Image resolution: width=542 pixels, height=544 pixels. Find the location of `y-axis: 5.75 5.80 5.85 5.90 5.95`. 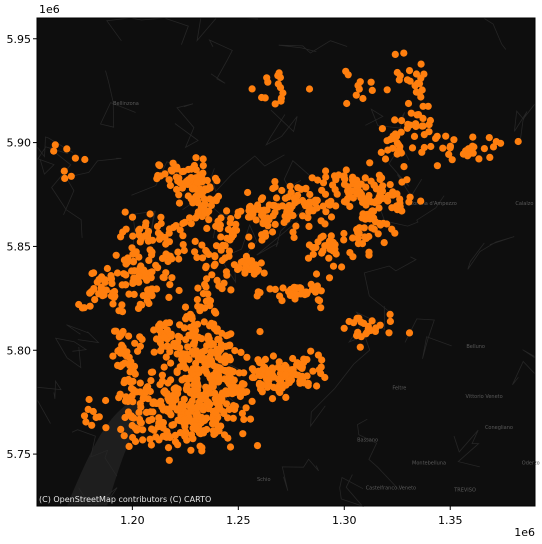

y-axis: 5.75 5.80 5.85 5.90 5.95 is located at coordinates (22, 247).